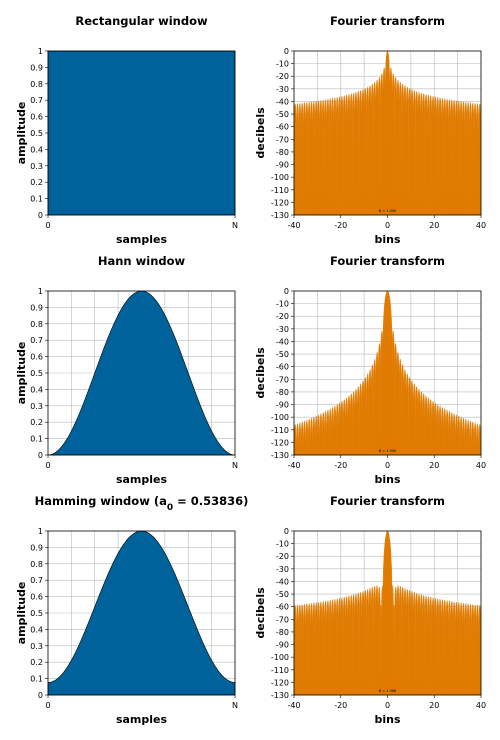 The width and height of the screenshot is (500, 740). What do you see at coordinates (141, 21) in the screenshot?
I see `chart-title-0: Rectangular window` at bounding box center [141, 21].